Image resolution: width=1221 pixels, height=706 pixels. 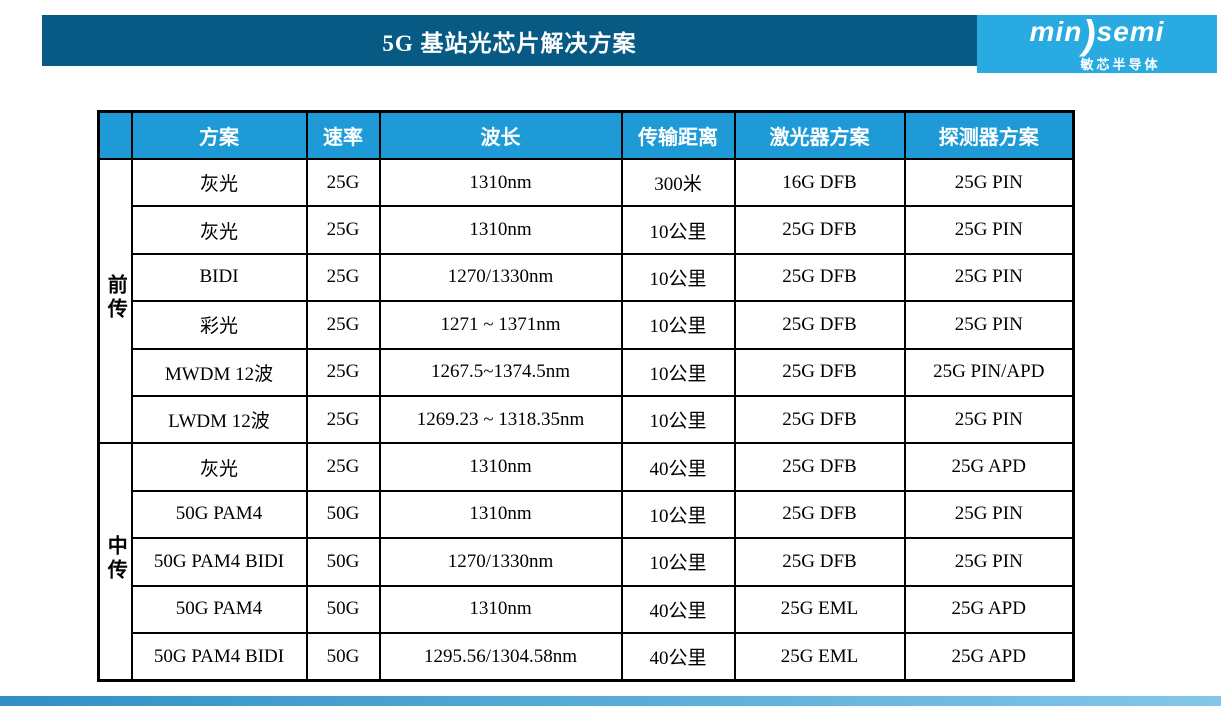 What do you see at coordinates (115, 562) in the screenshot?
I see `row-group-midhaul: 中传` at bounding box center [115, 562].